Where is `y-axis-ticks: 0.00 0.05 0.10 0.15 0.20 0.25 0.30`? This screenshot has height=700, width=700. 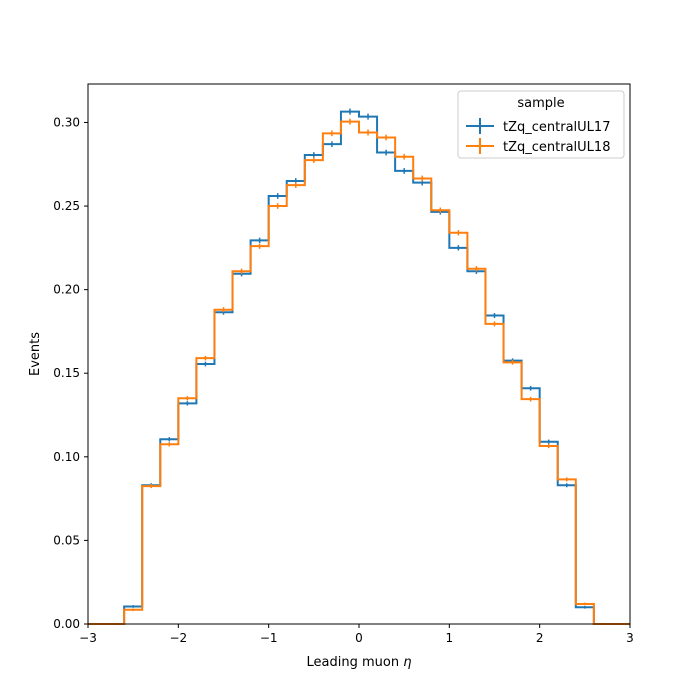 y-axis-ticks: 0.00 0.05 0.10 0.15 0.20 0.25 0.30 is located at coordinates (70, 373).